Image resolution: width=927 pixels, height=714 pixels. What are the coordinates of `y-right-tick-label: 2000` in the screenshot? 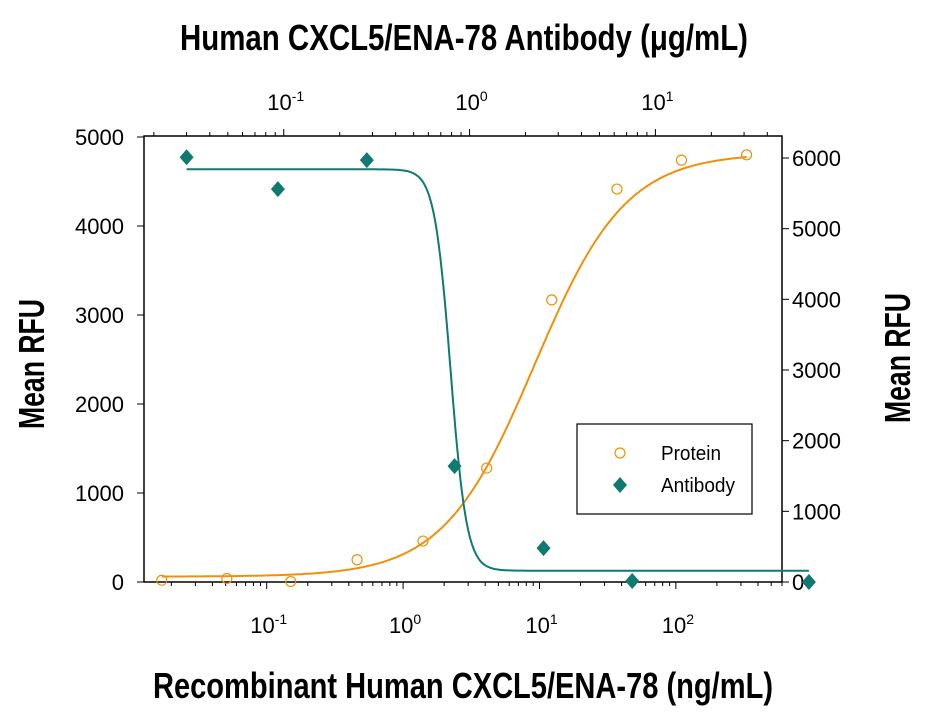 It's located at (816, 441).